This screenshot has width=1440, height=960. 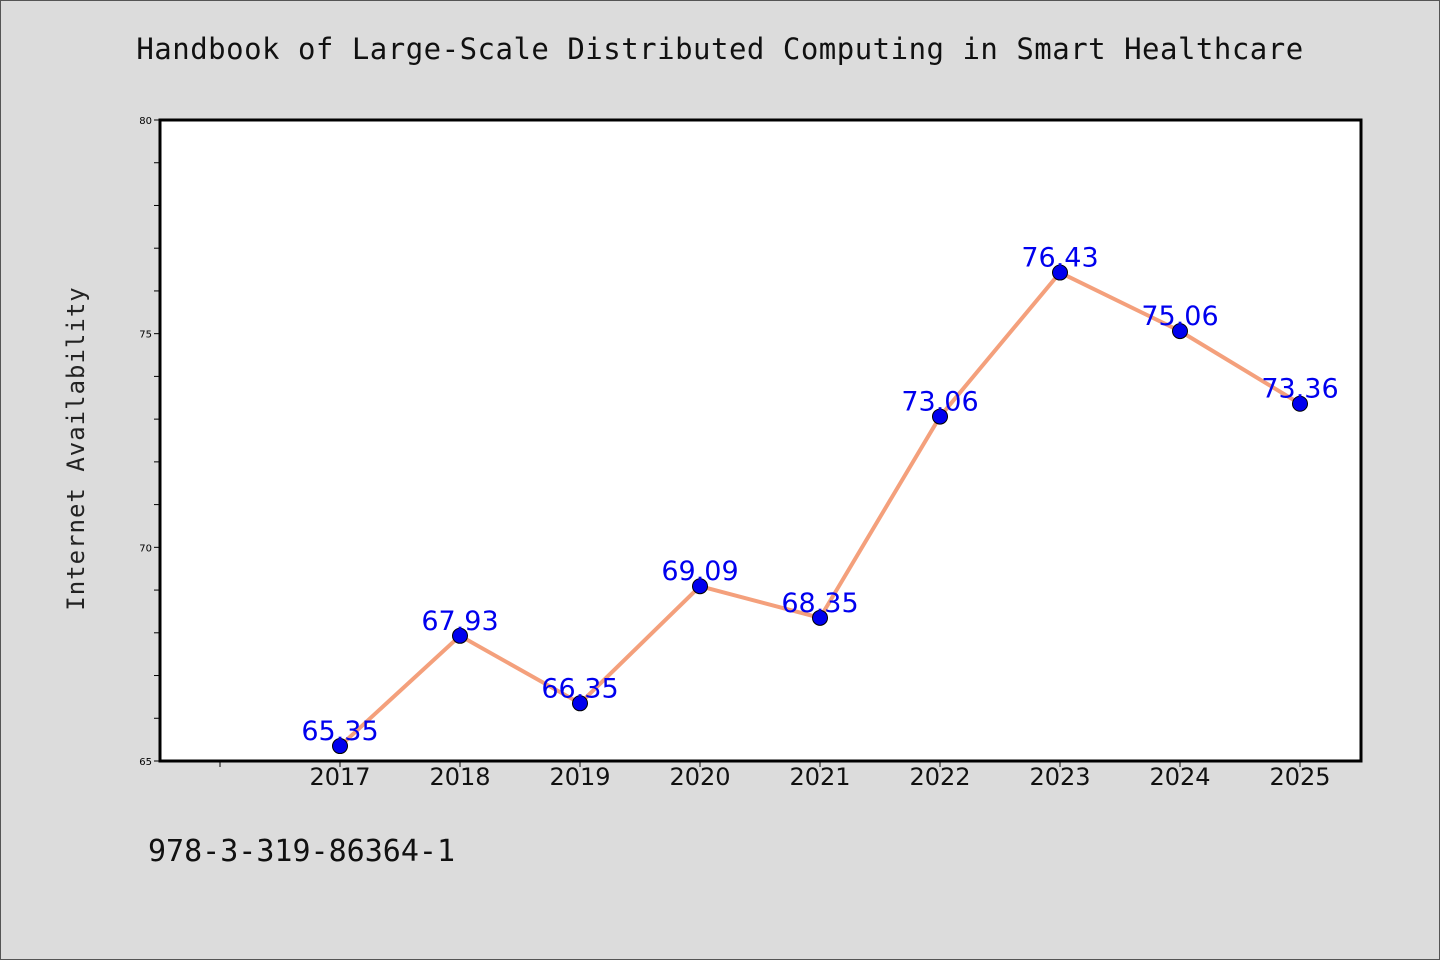 What do you see at coordinates (699, 571) in the screenshot?
I see `data-label: 69.09` at bounding box center [699, 571].